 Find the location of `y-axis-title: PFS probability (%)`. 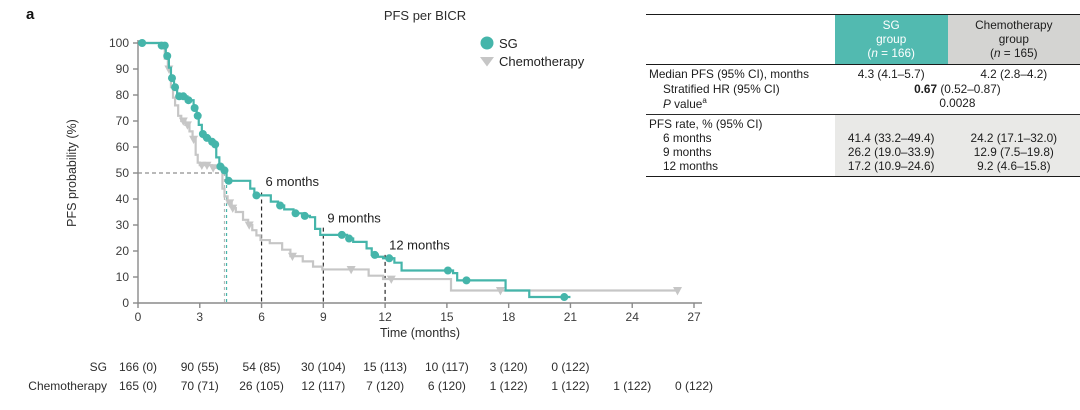

y-axis-title: PFS probability (%) is located at coordinates (72, 173).